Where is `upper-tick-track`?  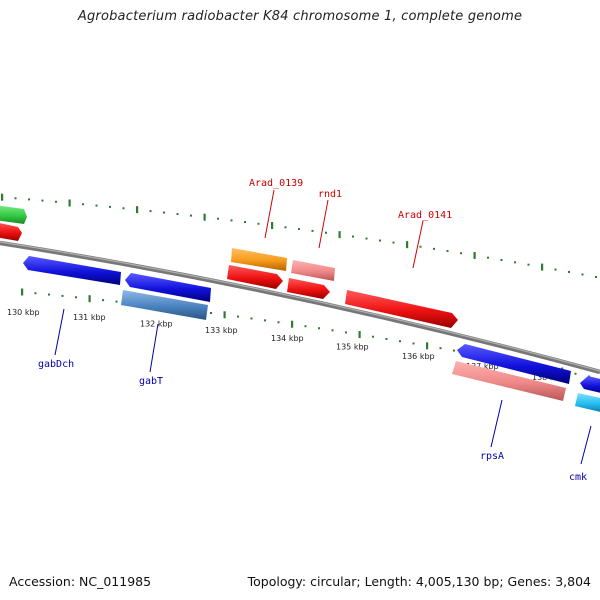
upper-tick-track is located at coordinates (299, 236).